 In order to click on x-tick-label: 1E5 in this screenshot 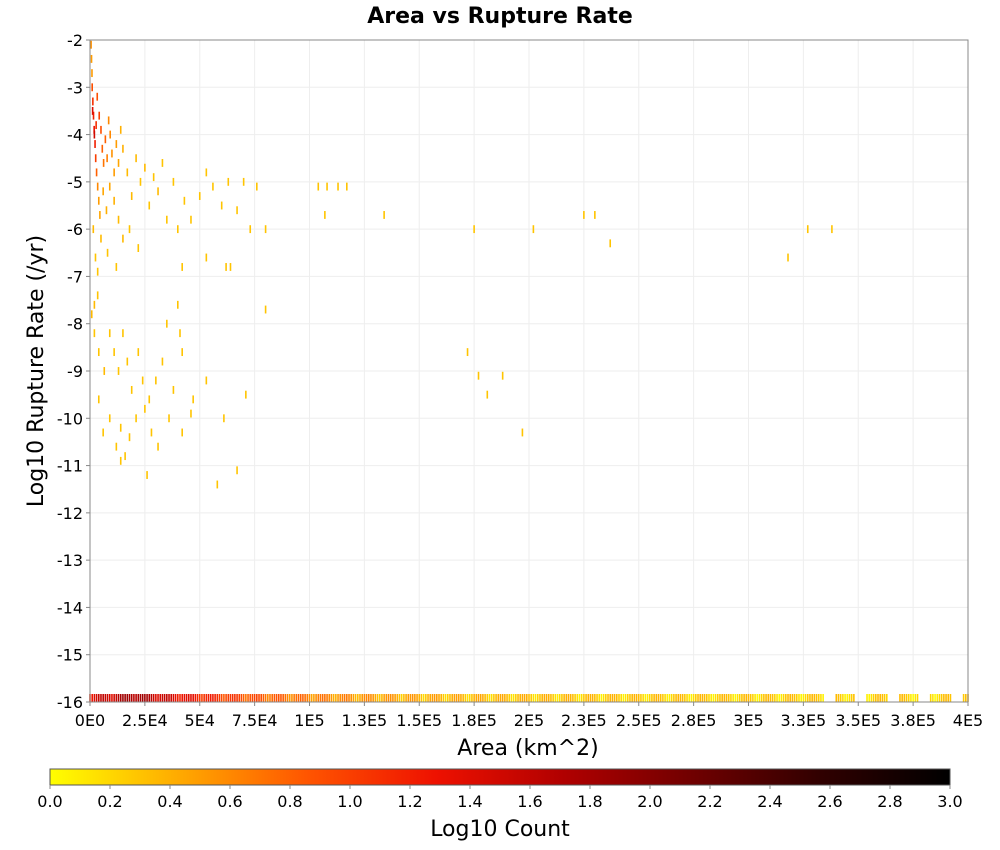, I will do `click(309, 720)`.